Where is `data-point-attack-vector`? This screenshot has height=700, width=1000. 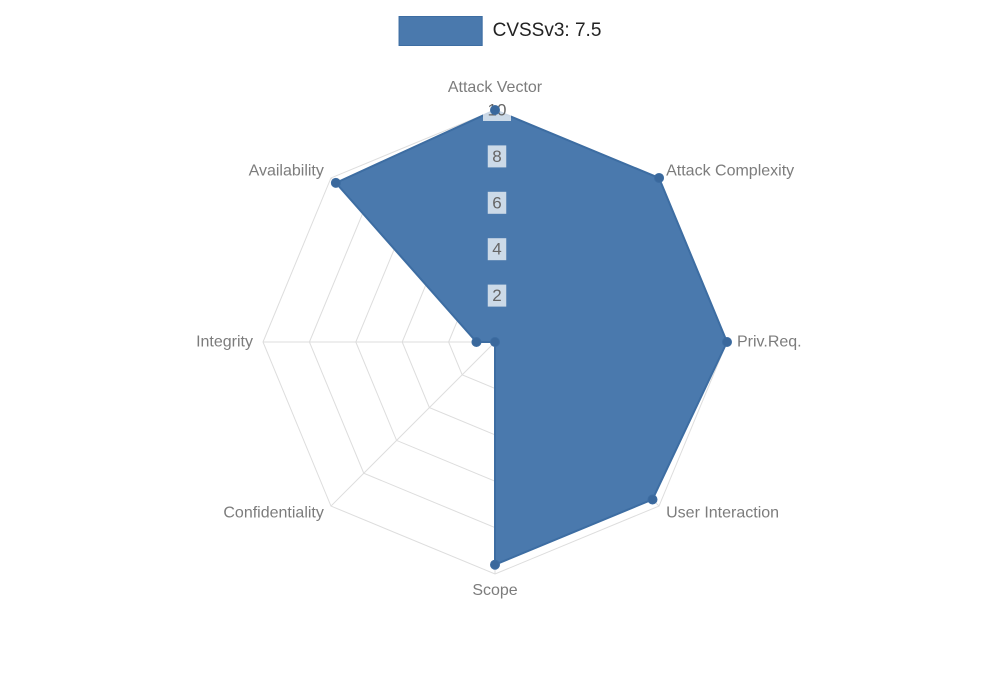
data-point-attack-vector is located at coordinates (495, 110).